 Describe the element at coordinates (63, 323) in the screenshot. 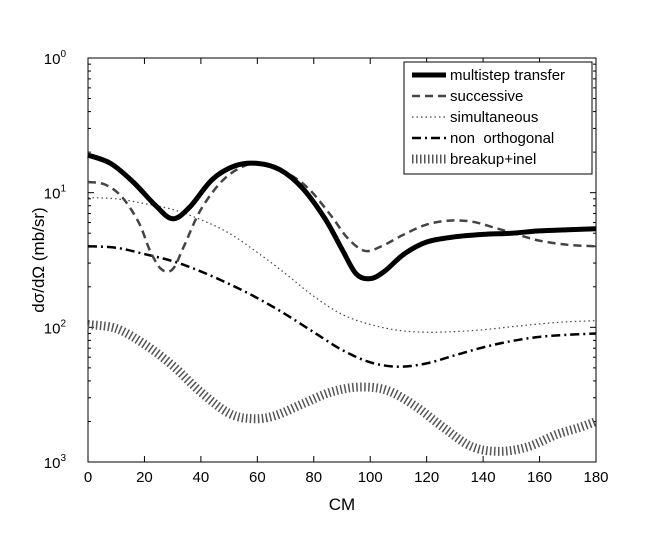

I see `y-tick-exponent: 2` at that location.